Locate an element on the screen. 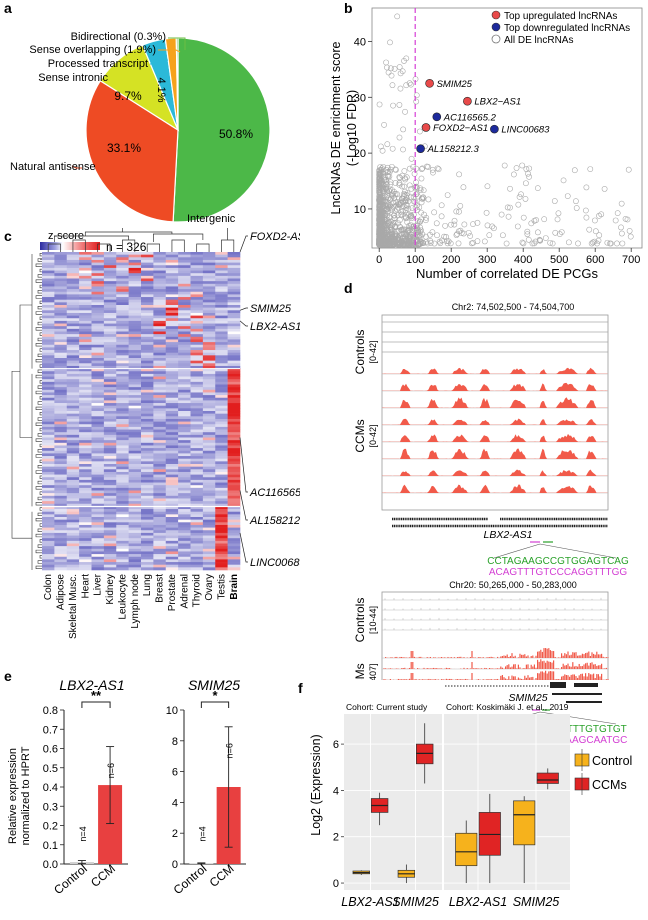 This screenshot has width=648, height=920. x-tick-label: 700 is located at coordinates (631, 260).